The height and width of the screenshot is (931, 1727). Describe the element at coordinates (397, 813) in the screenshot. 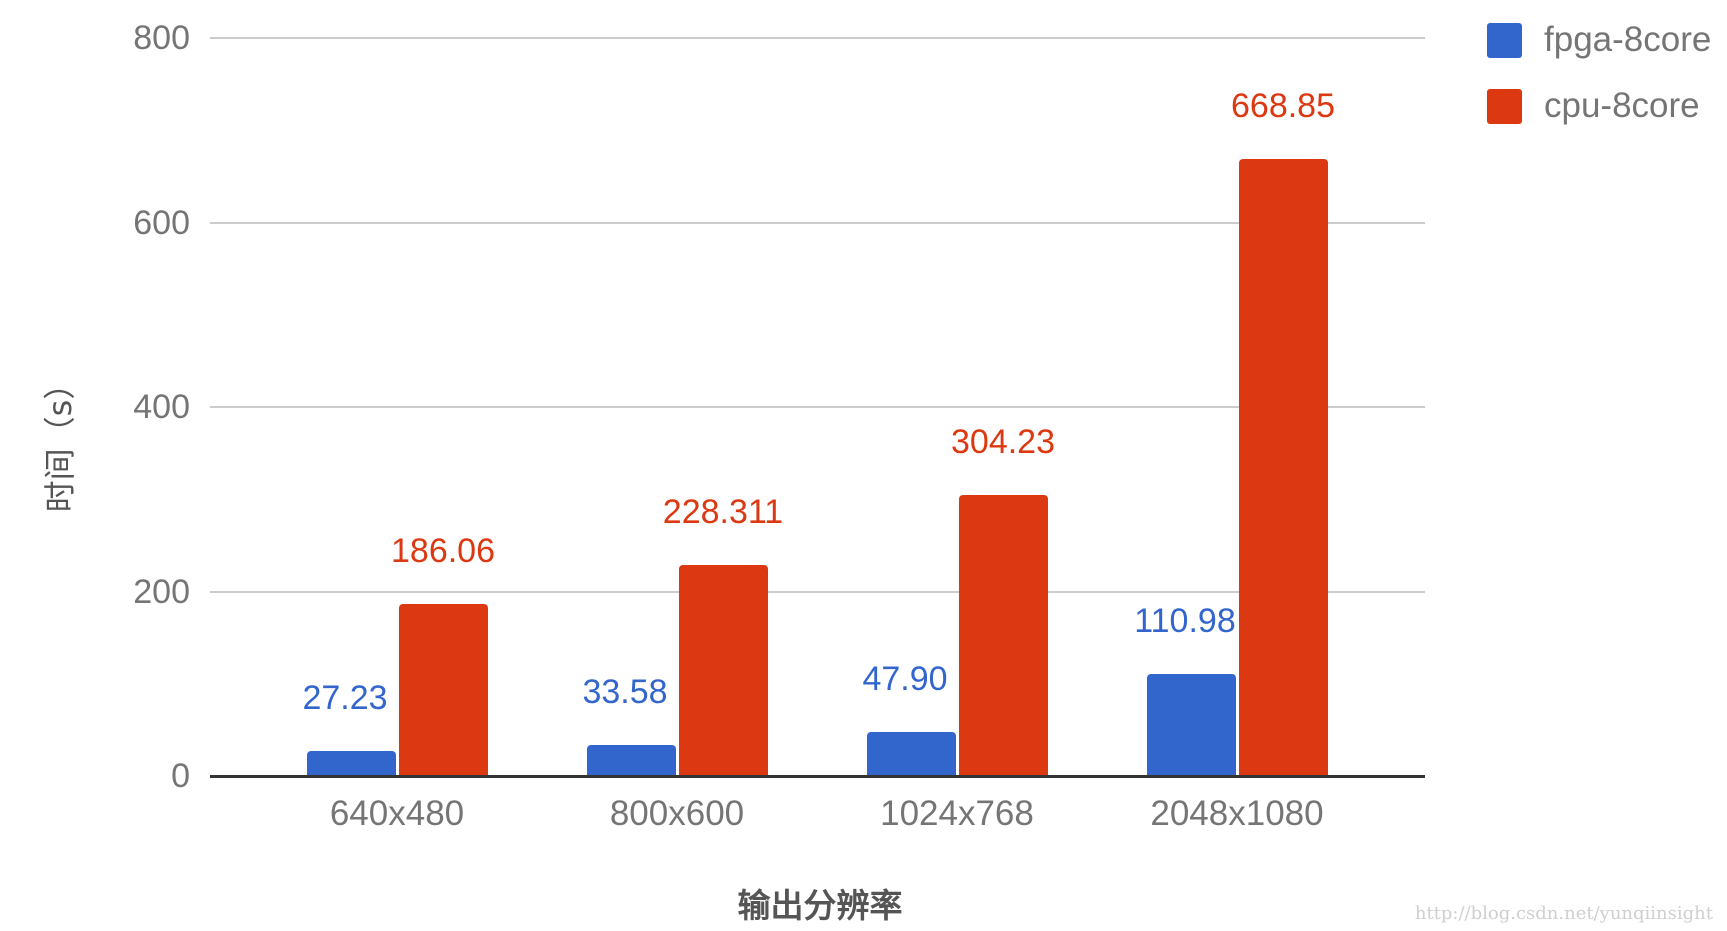

I see `x-tick-label: 640x480` at that location.